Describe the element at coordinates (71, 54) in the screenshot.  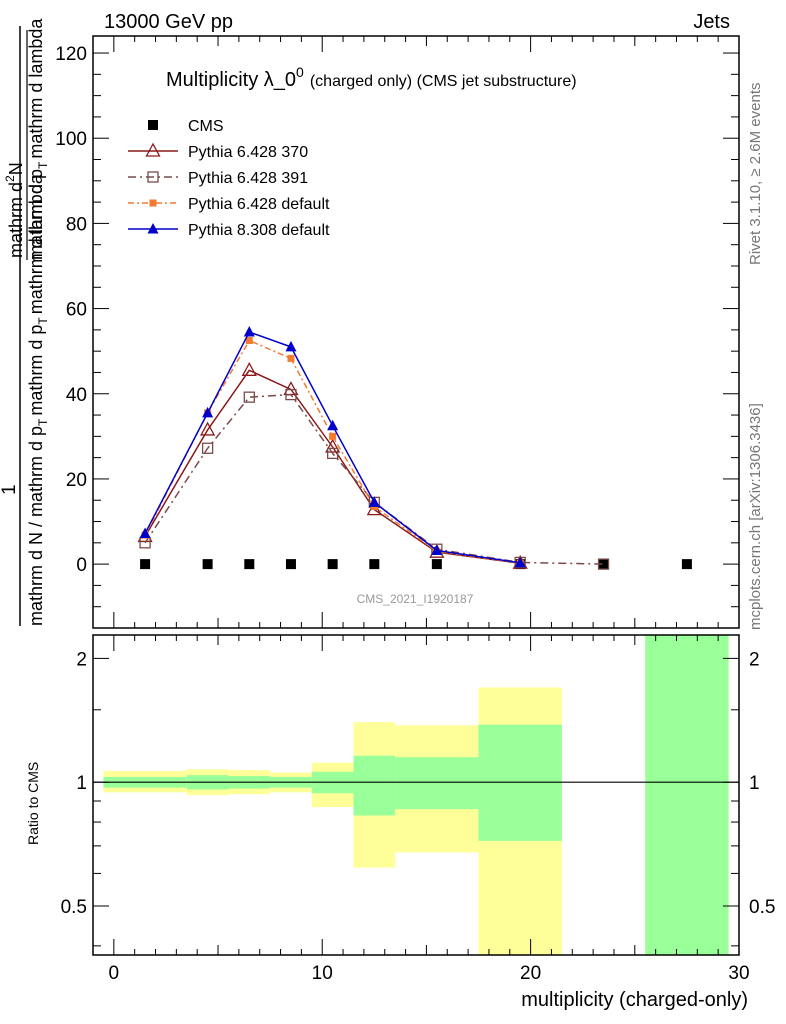
I see `y-tick-label-120: 120` at that location.